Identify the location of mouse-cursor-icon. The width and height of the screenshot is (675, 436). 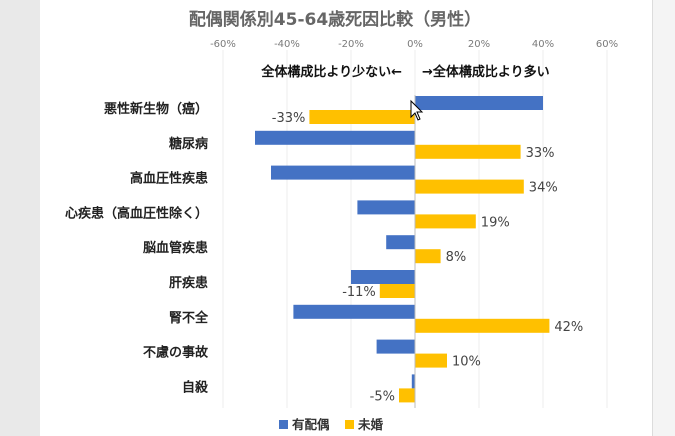
(417, 110).